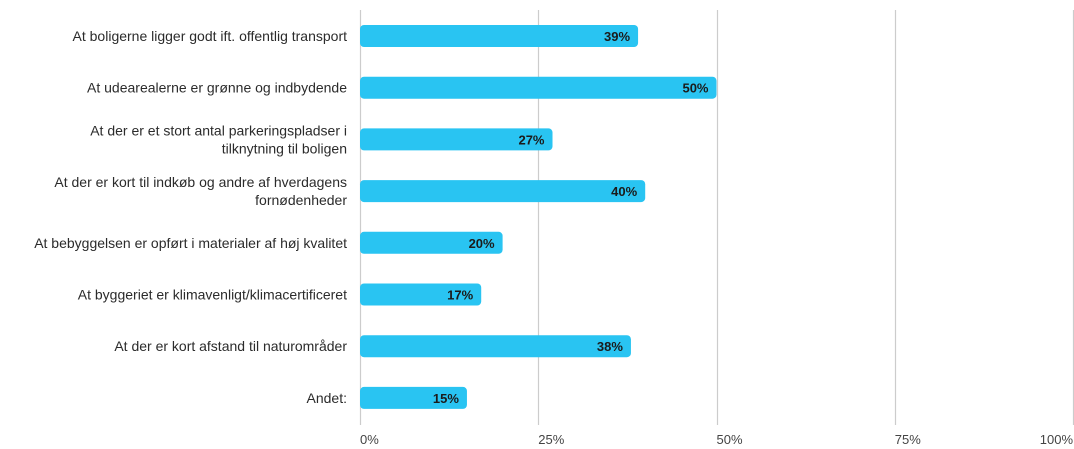 The height and width of the screenshot is (449, 1074). I want to click on x-axis-tick-labels: 0% 25% 50% 75% 100%, so click(716, 439).